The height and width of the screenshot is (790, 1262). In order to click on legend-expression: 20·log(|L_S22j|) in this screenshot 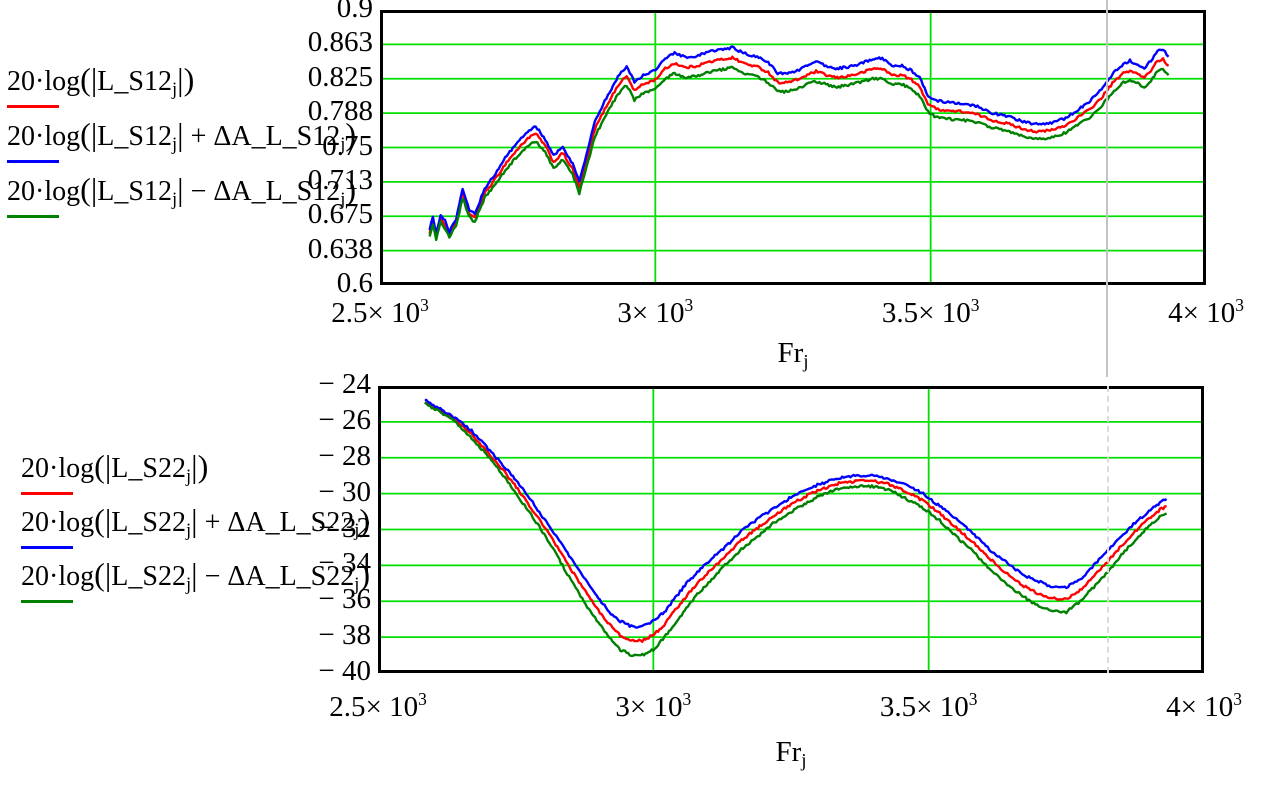, I will do `click(195, 467)`.